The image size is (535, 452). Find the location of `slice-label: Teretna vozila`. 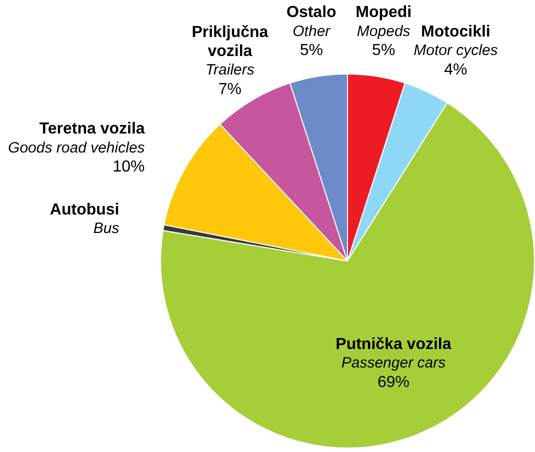

slice-label: Teretna vozila is located at coordinates (92, 129).